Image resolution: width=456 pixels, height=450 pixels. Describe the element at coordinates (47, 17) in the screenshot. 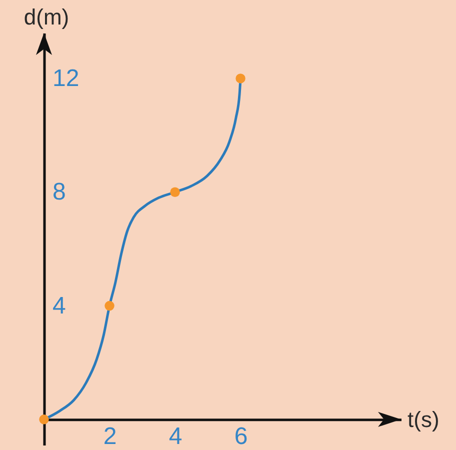

I see `y-axis-title: d(m)` at that location.